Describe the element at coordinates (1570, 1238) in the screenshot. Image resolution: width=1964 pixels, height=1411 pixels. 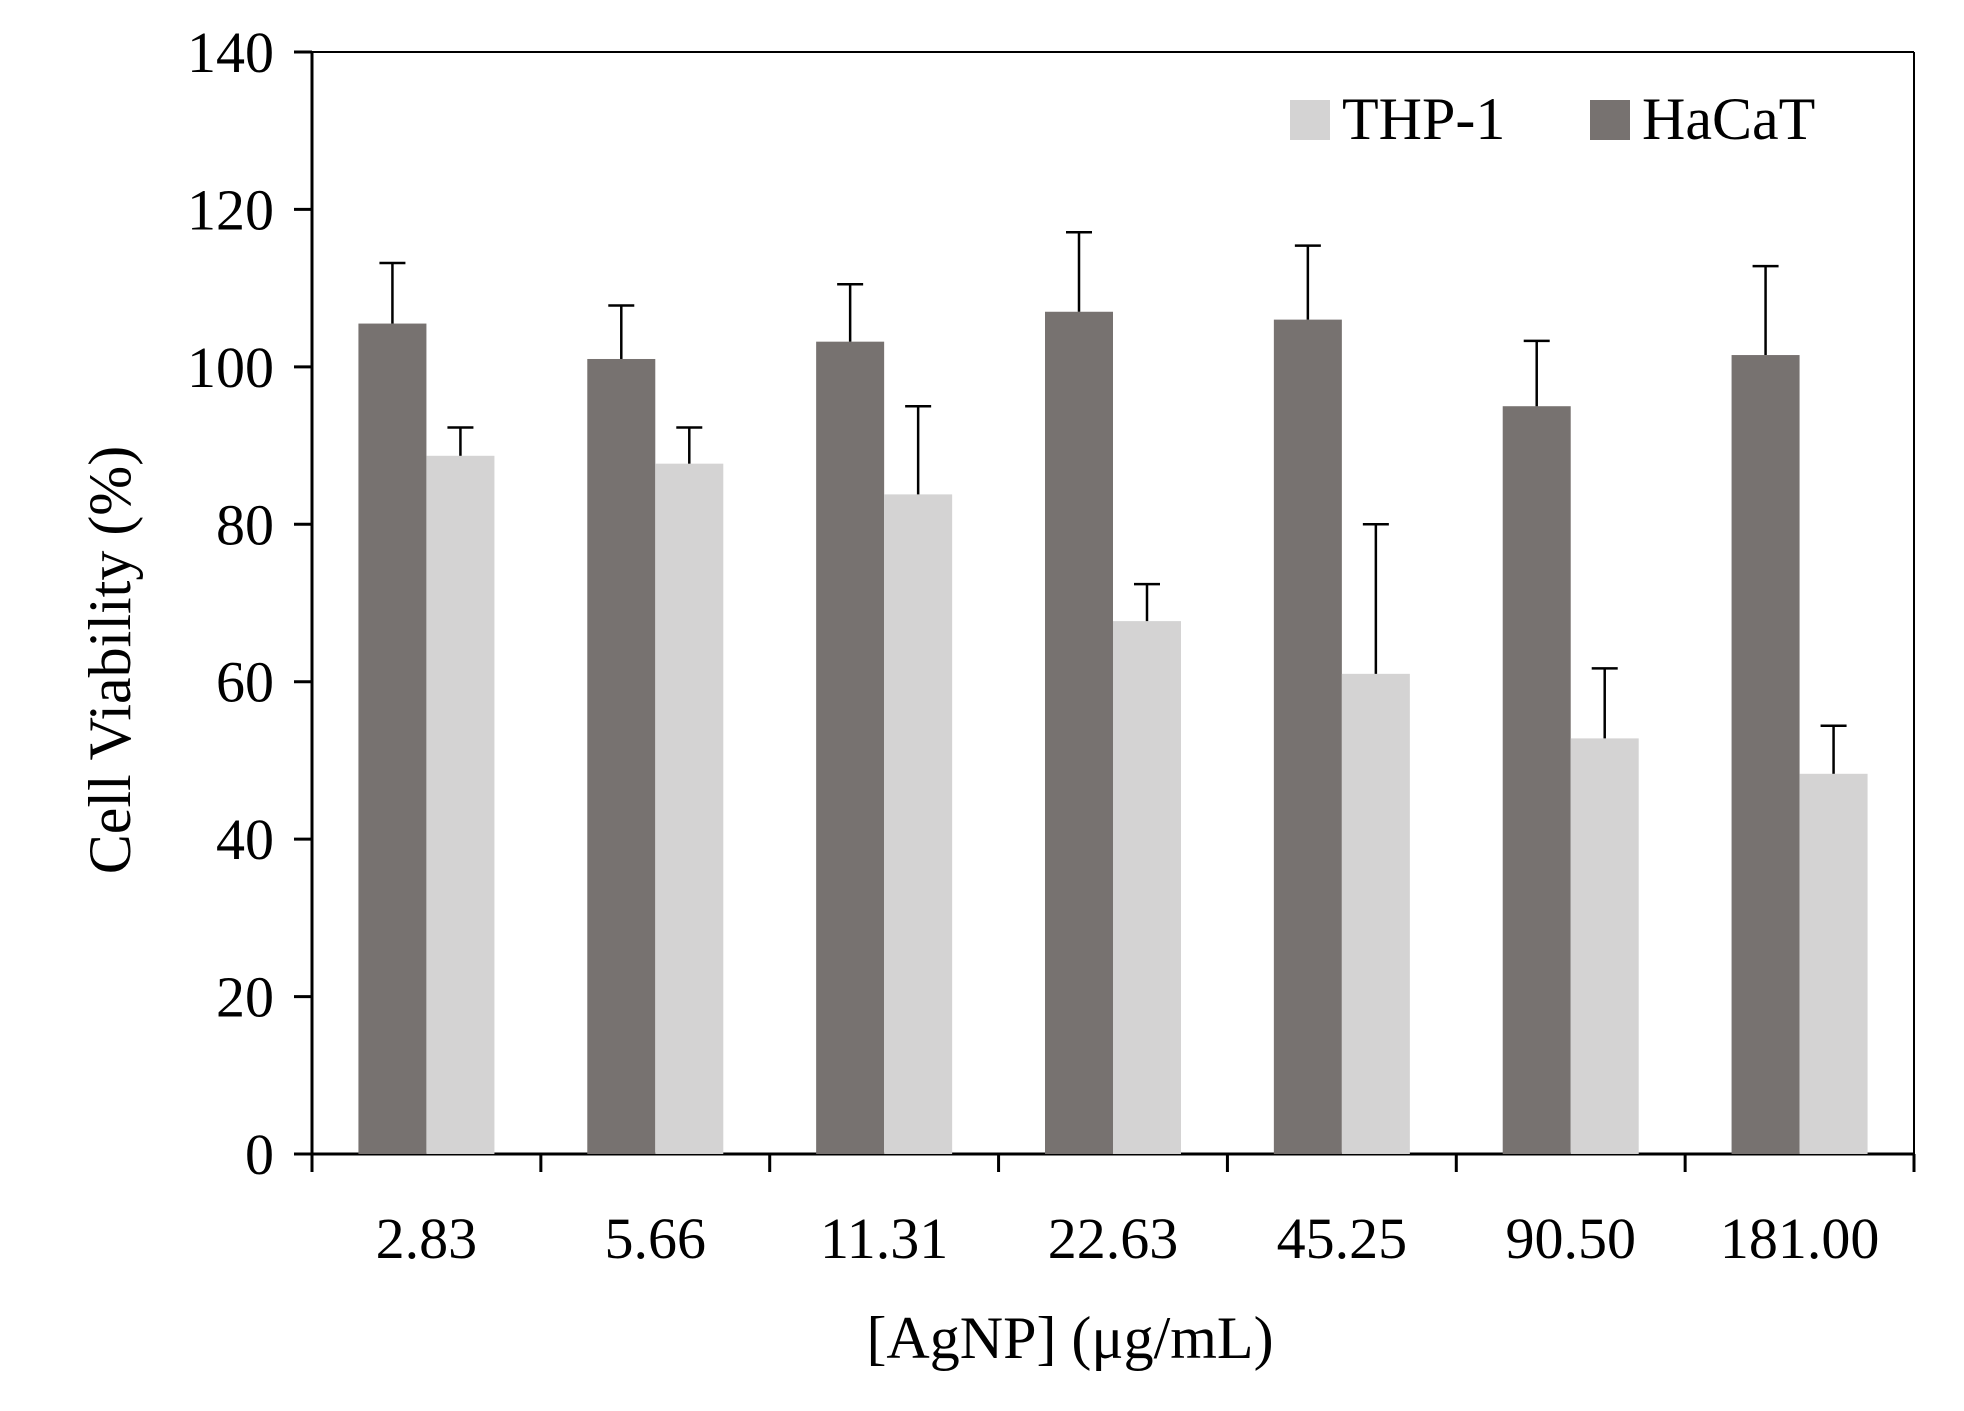
I see `x-tick-label: 90.50` at that location.